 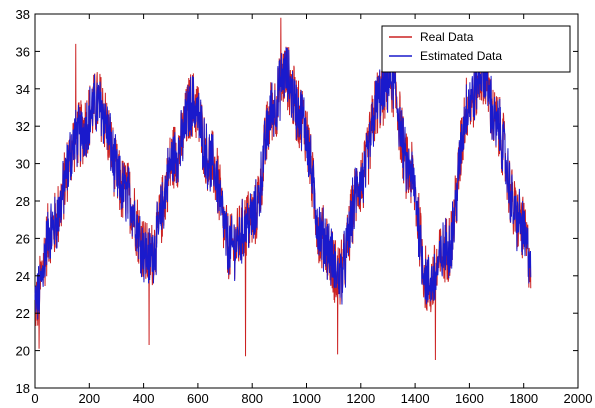 I want to click on x-tick-label: 800, so click(x=252, y=398).